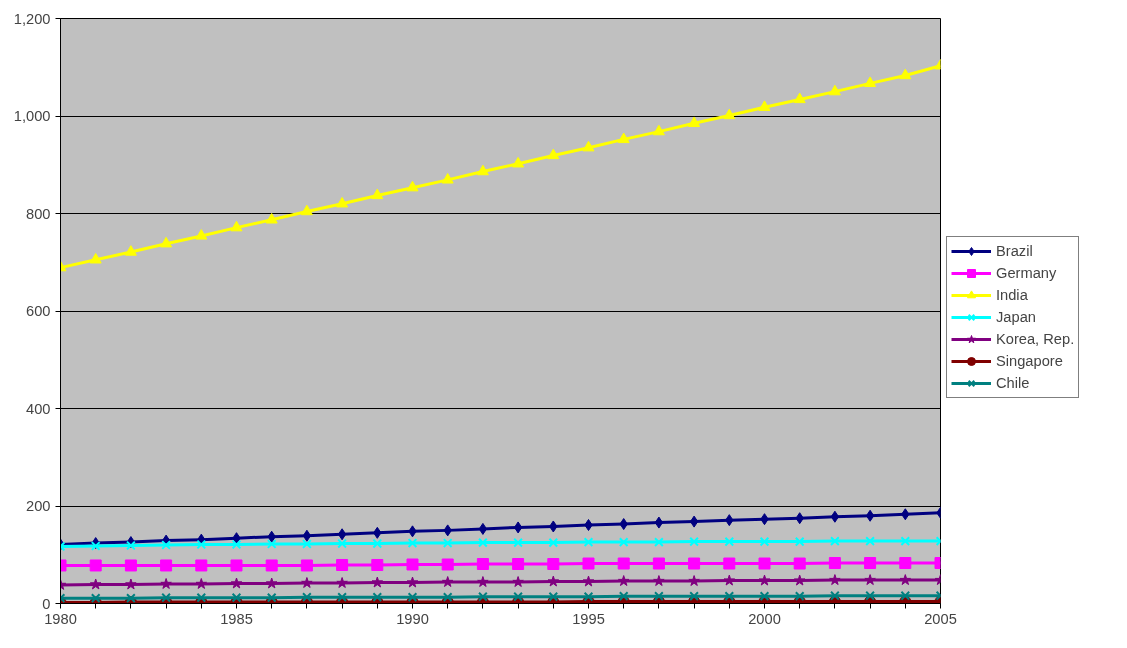 This screenshot has width=1127, height=648. Describe the element at coordinates (46, 603) in the screenshot. I see `y-tick-label: 0` at that location.